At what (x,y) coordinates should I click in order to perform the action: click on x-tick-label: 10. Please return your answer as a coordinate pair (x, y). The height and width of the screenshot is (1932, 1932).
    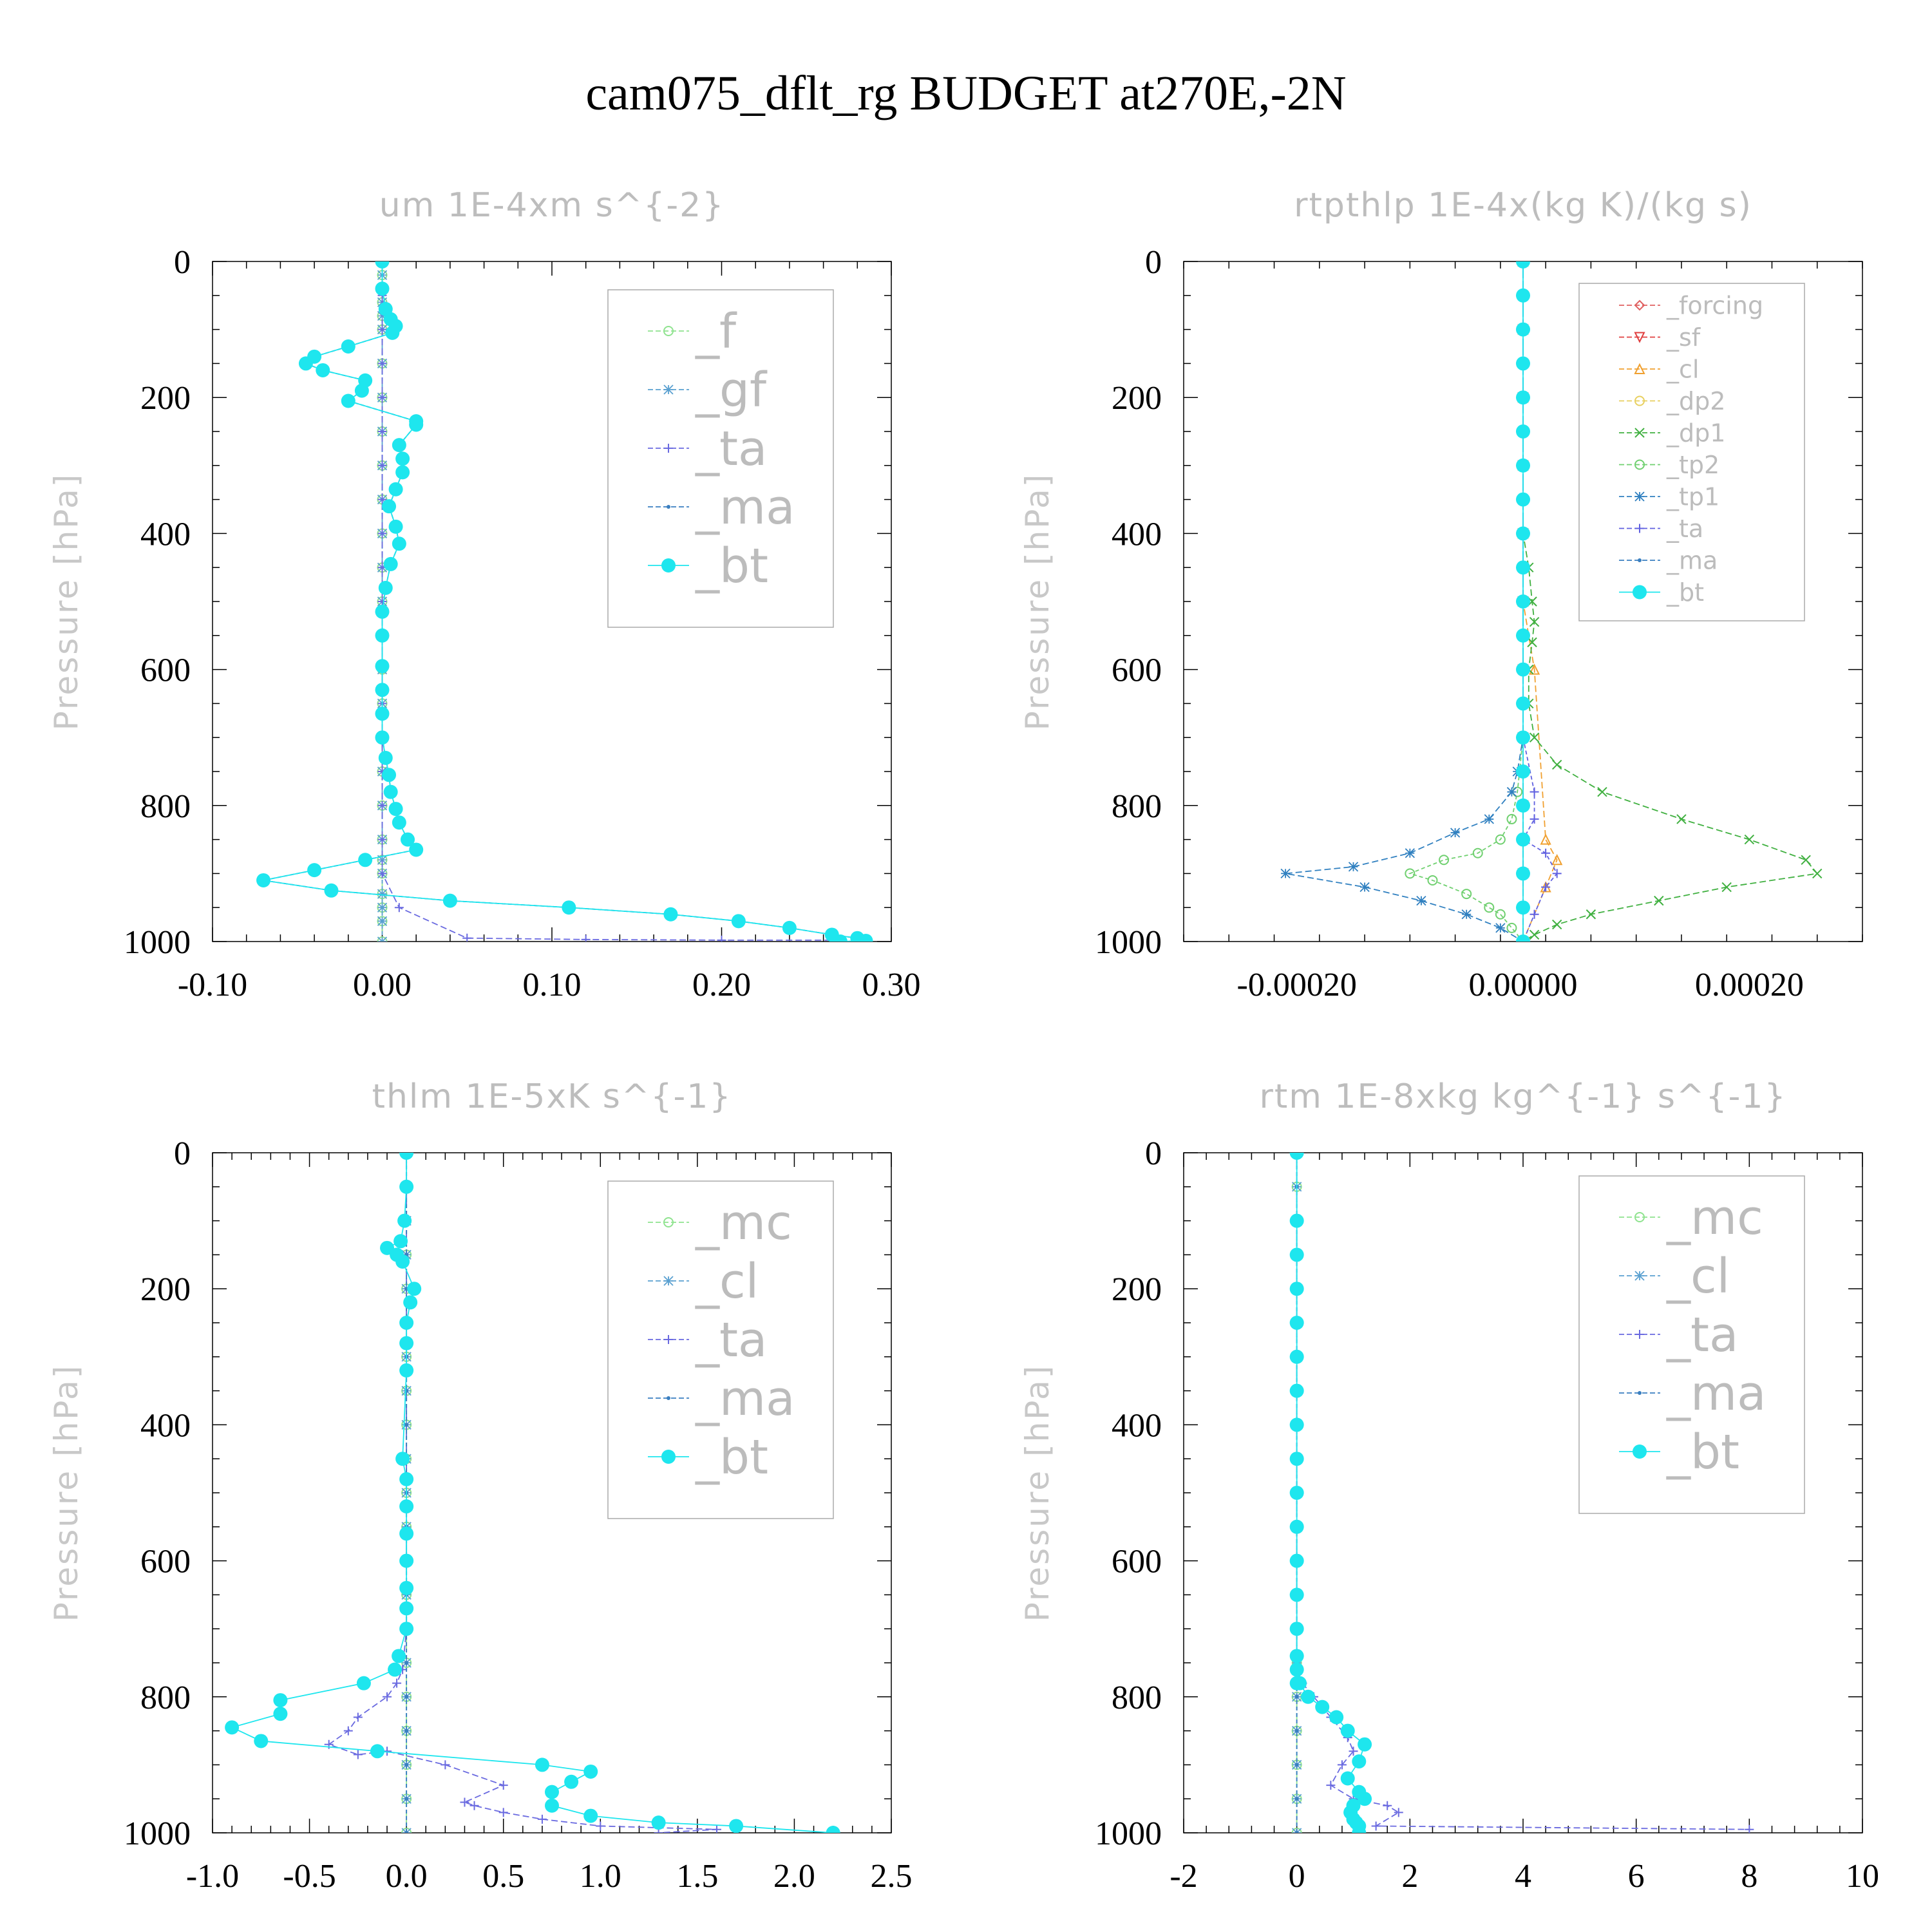
    Looking at the image, I should click on (1863, 1876).